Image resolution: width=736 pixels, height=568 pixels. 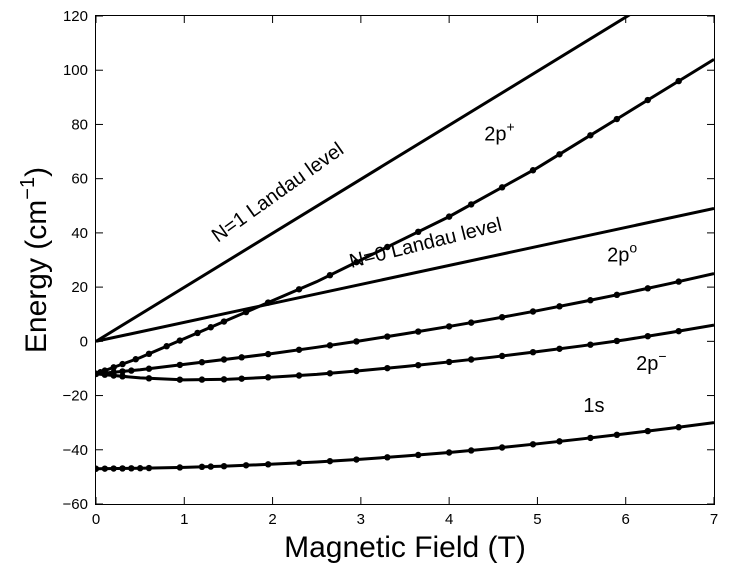 What do you see at coordinates (79, 179) in the screenshot?
I see `y-tick-label: 60` at bounding box center [79, 179].